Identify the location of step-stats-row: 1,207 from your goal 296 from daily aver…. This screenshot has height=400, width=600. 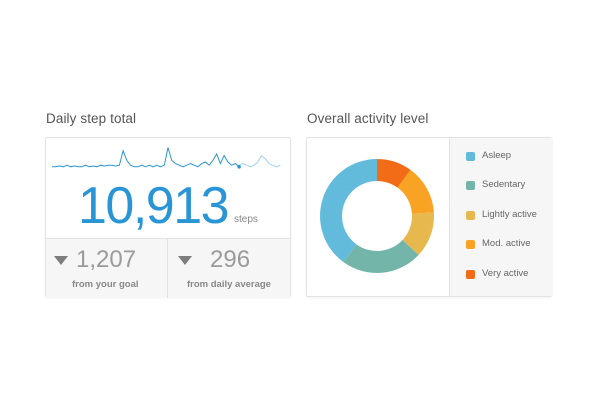
(168, 268).